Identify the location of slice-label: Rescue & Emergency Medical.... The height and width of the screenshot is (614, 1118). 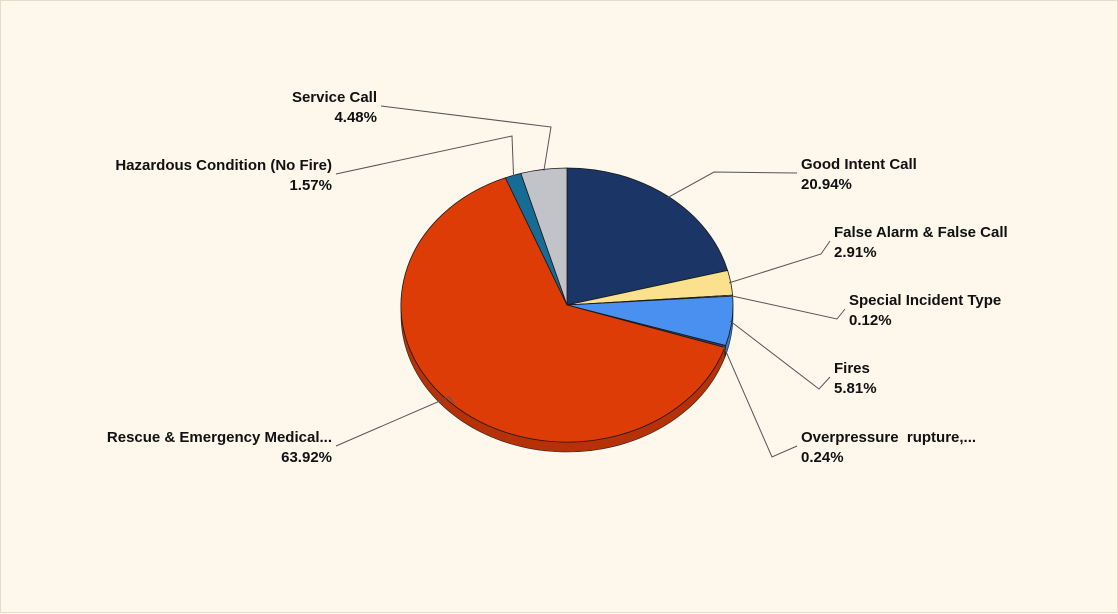
(219, 437).